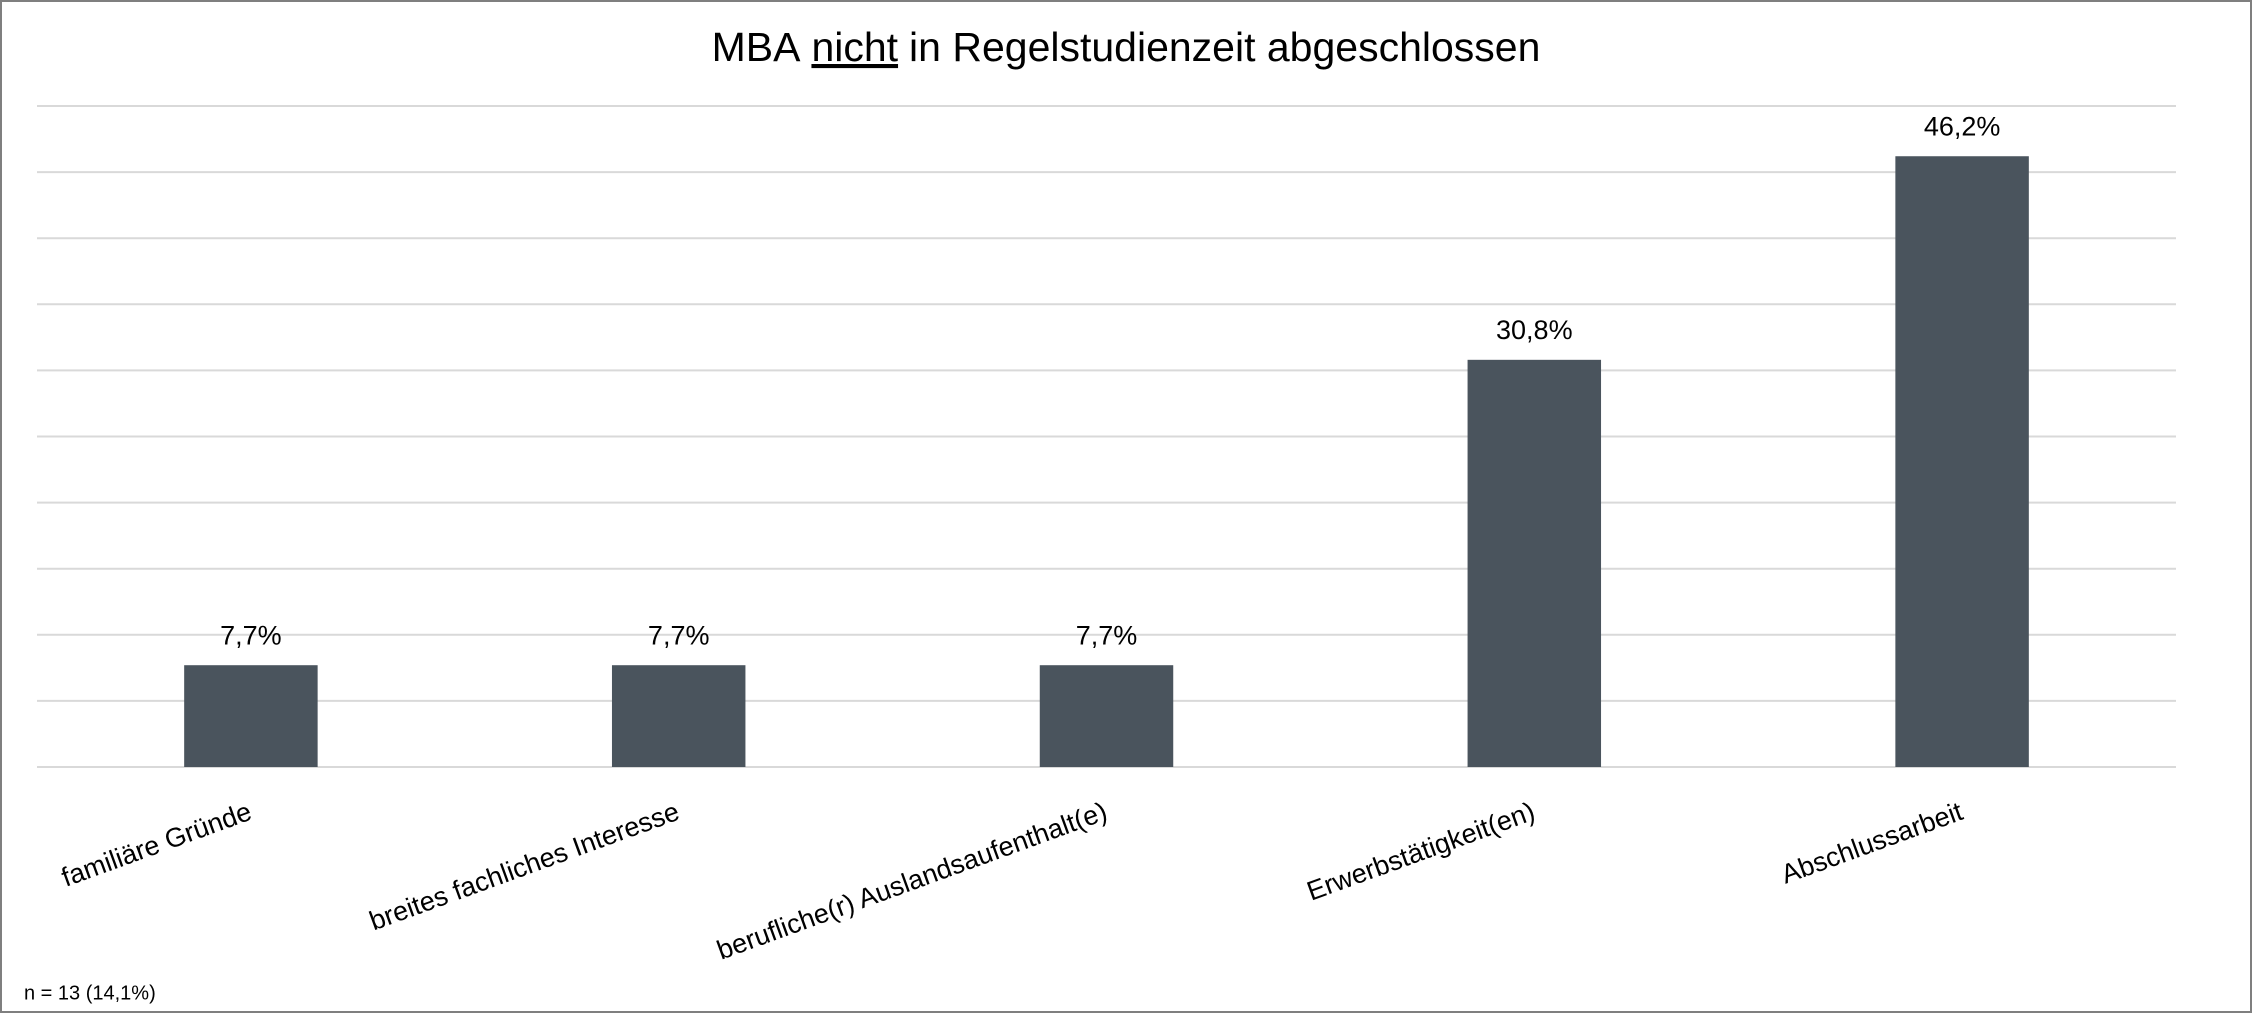  Describe the element at coordinates (854, 47) in the screenshot. I see `title-emphasis: nicht` at that location.